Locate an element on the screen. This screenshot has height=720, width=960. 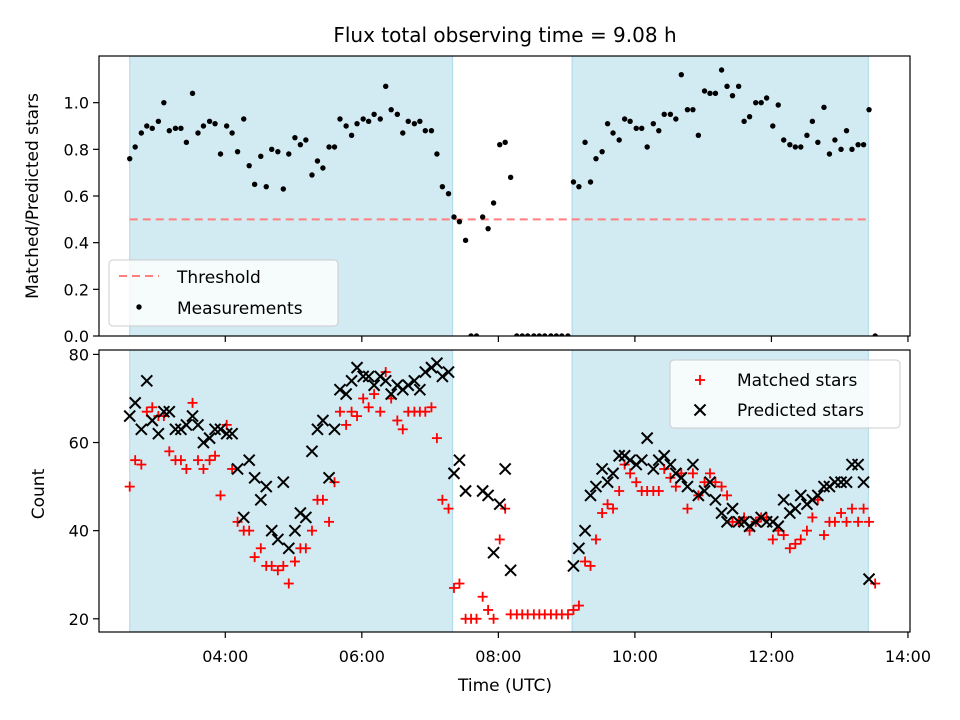
legend: Threshold Measurements is located at coordinates (223, 293).